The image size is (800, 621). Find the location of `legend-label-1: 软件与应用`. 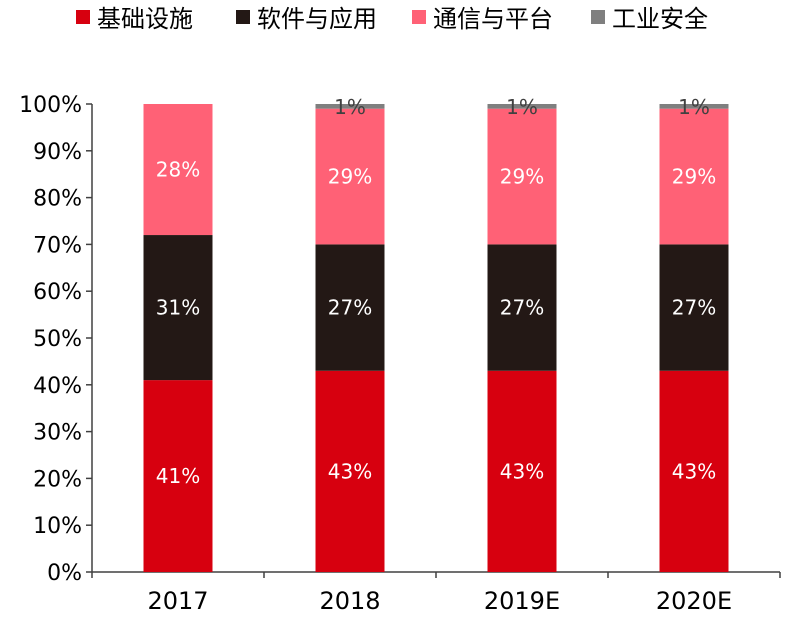

legend-label-1: 软件与应用 is located at coordinates (317, 19).